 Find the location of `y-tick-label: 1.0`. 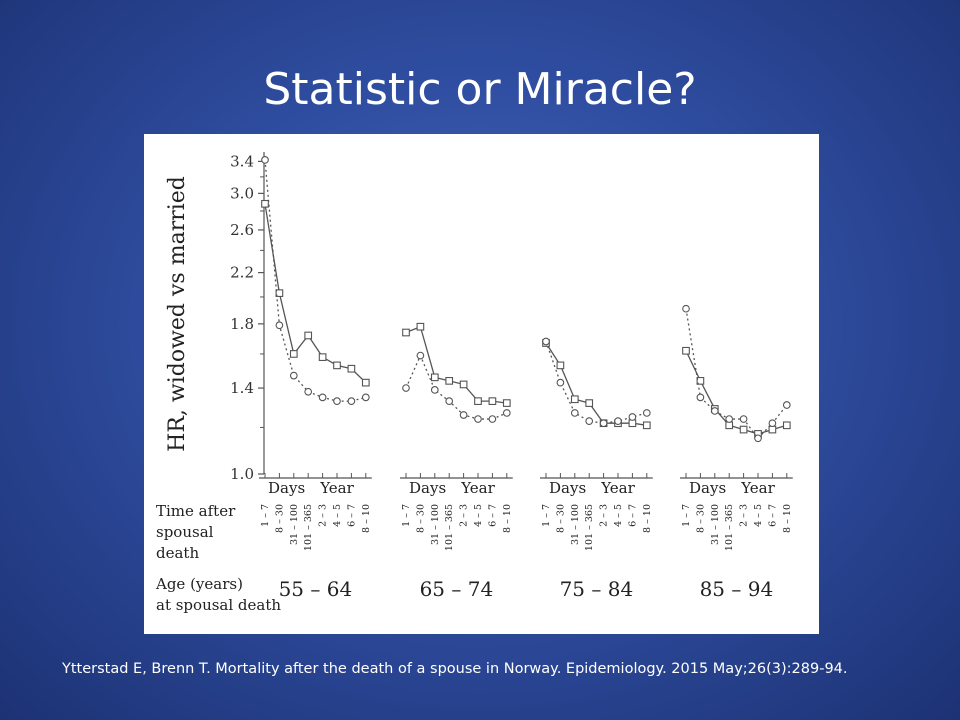

y-tick-label: 1.0 is located at coordinates (242, 474).